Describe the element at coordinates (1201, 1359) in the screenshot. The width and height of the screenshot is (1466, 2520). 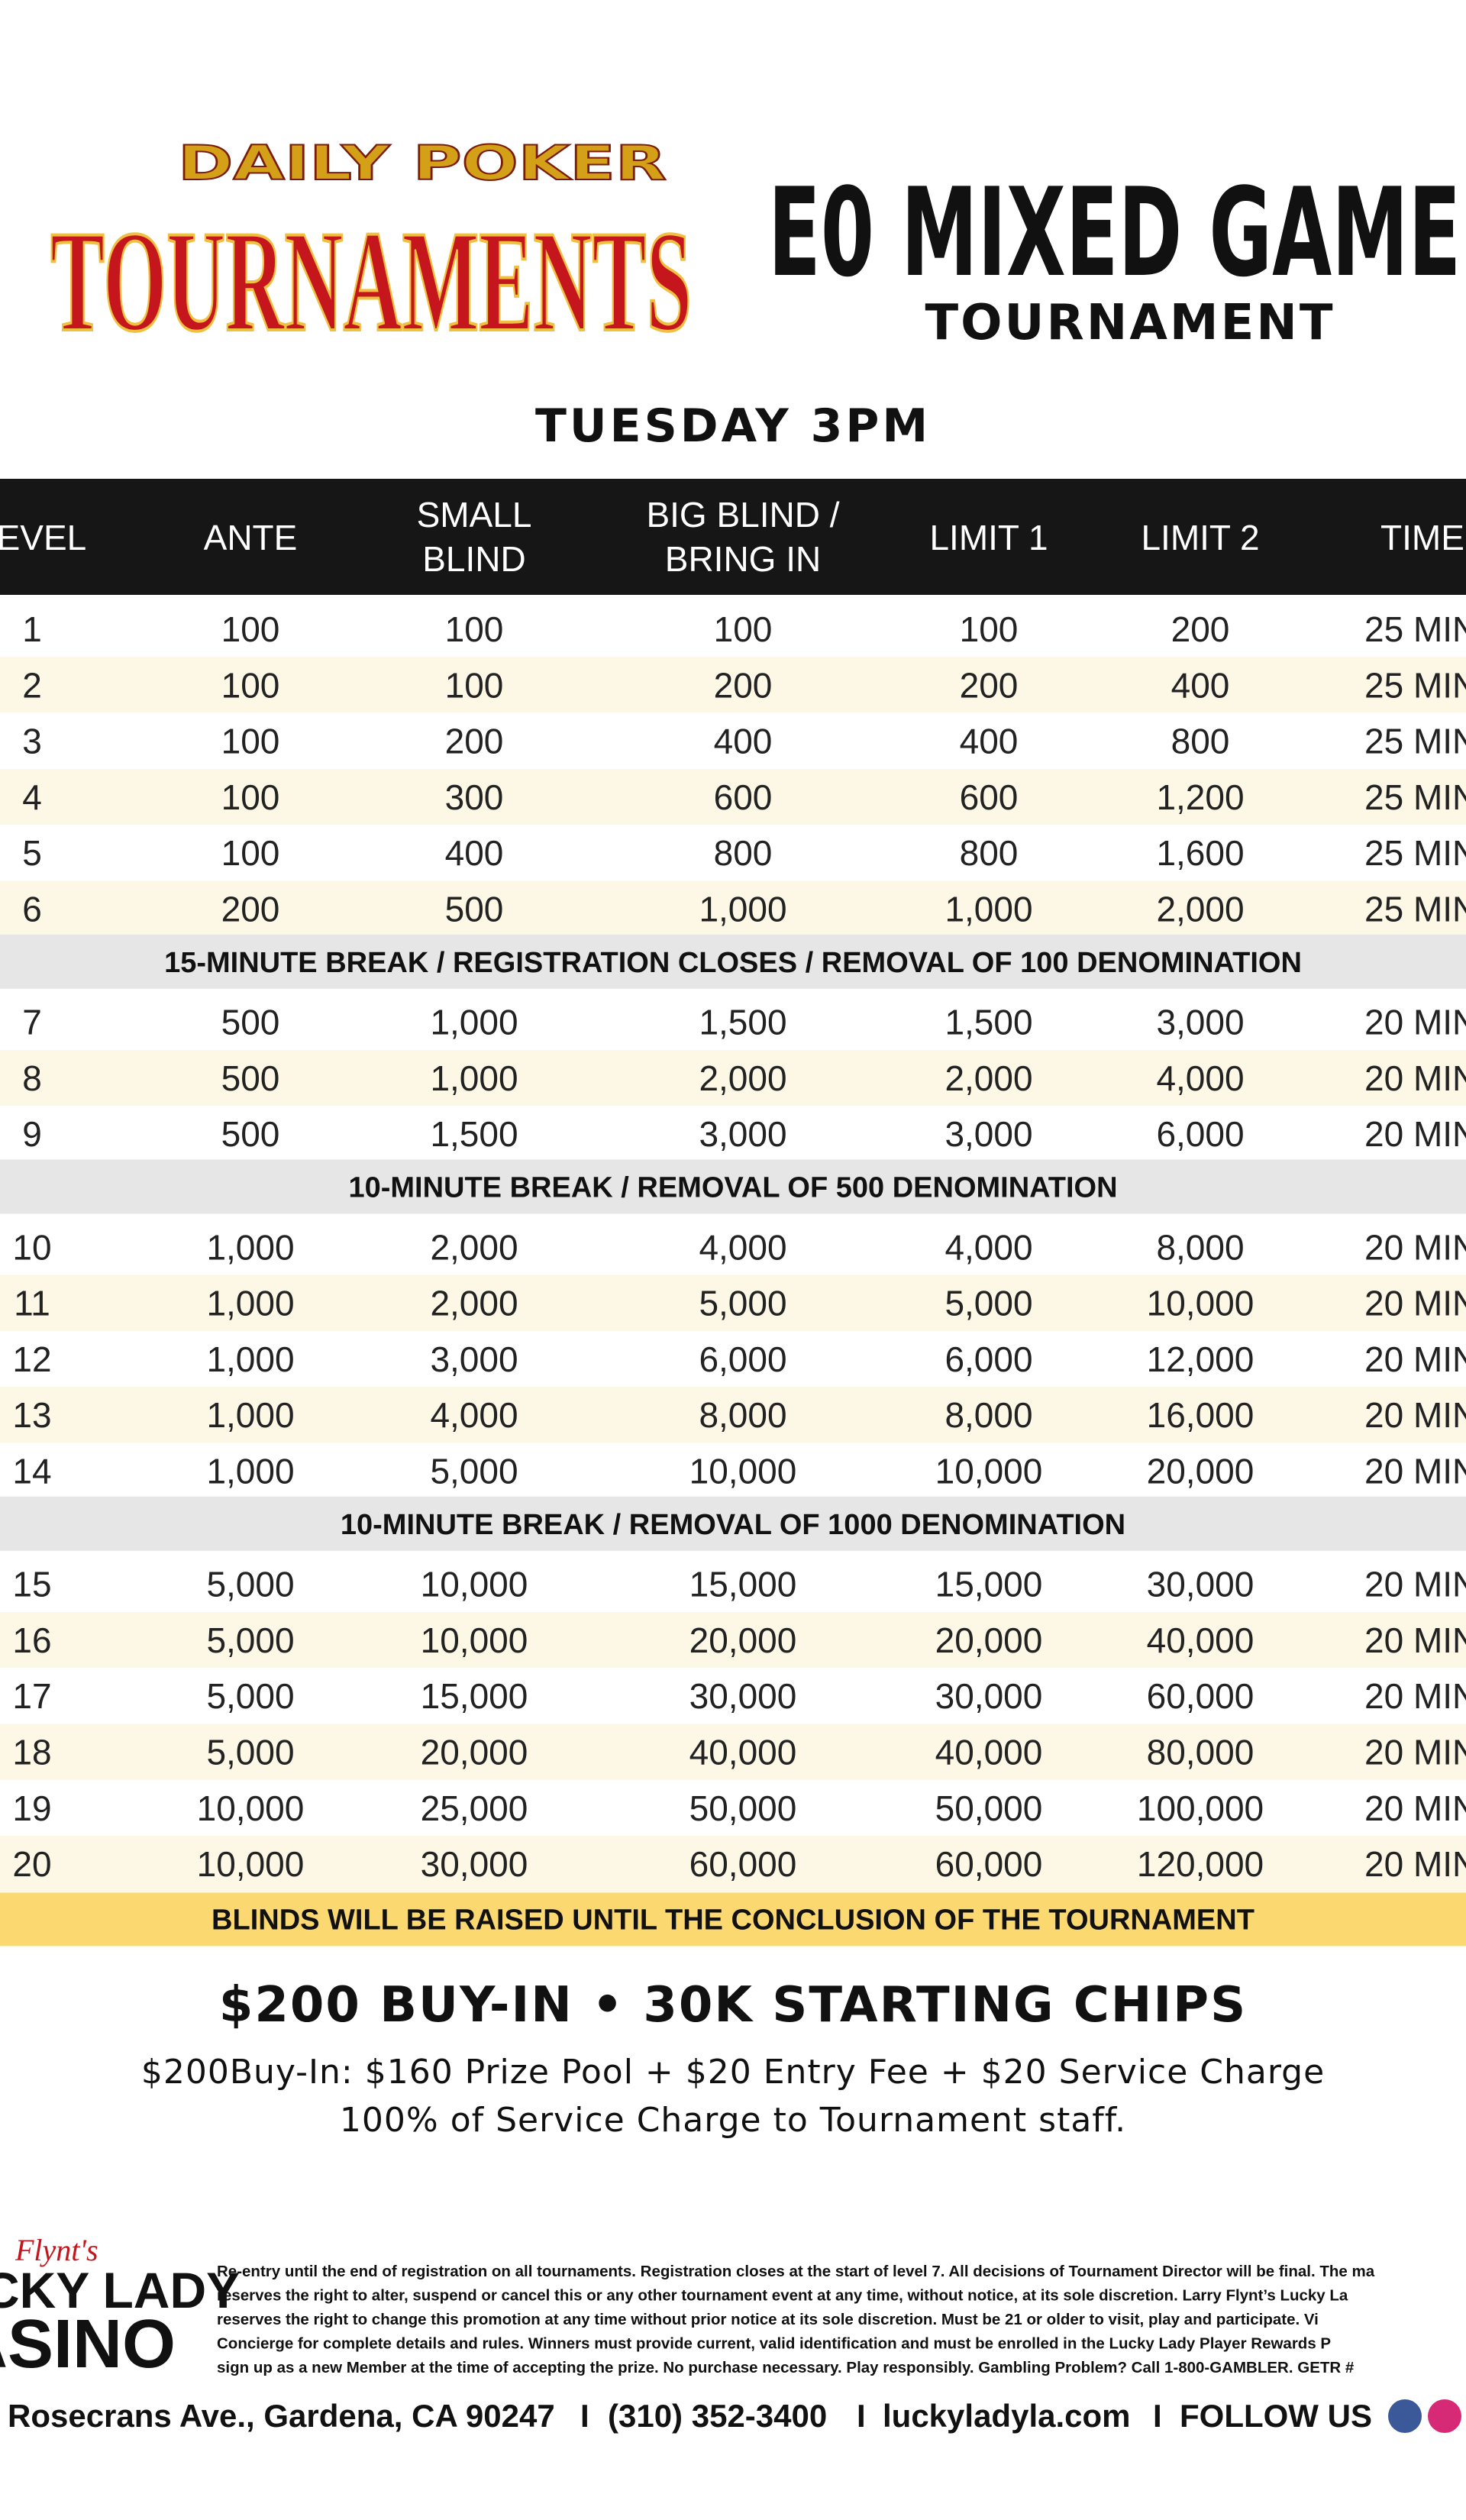
I see `table-cell: 12,000` at that location.